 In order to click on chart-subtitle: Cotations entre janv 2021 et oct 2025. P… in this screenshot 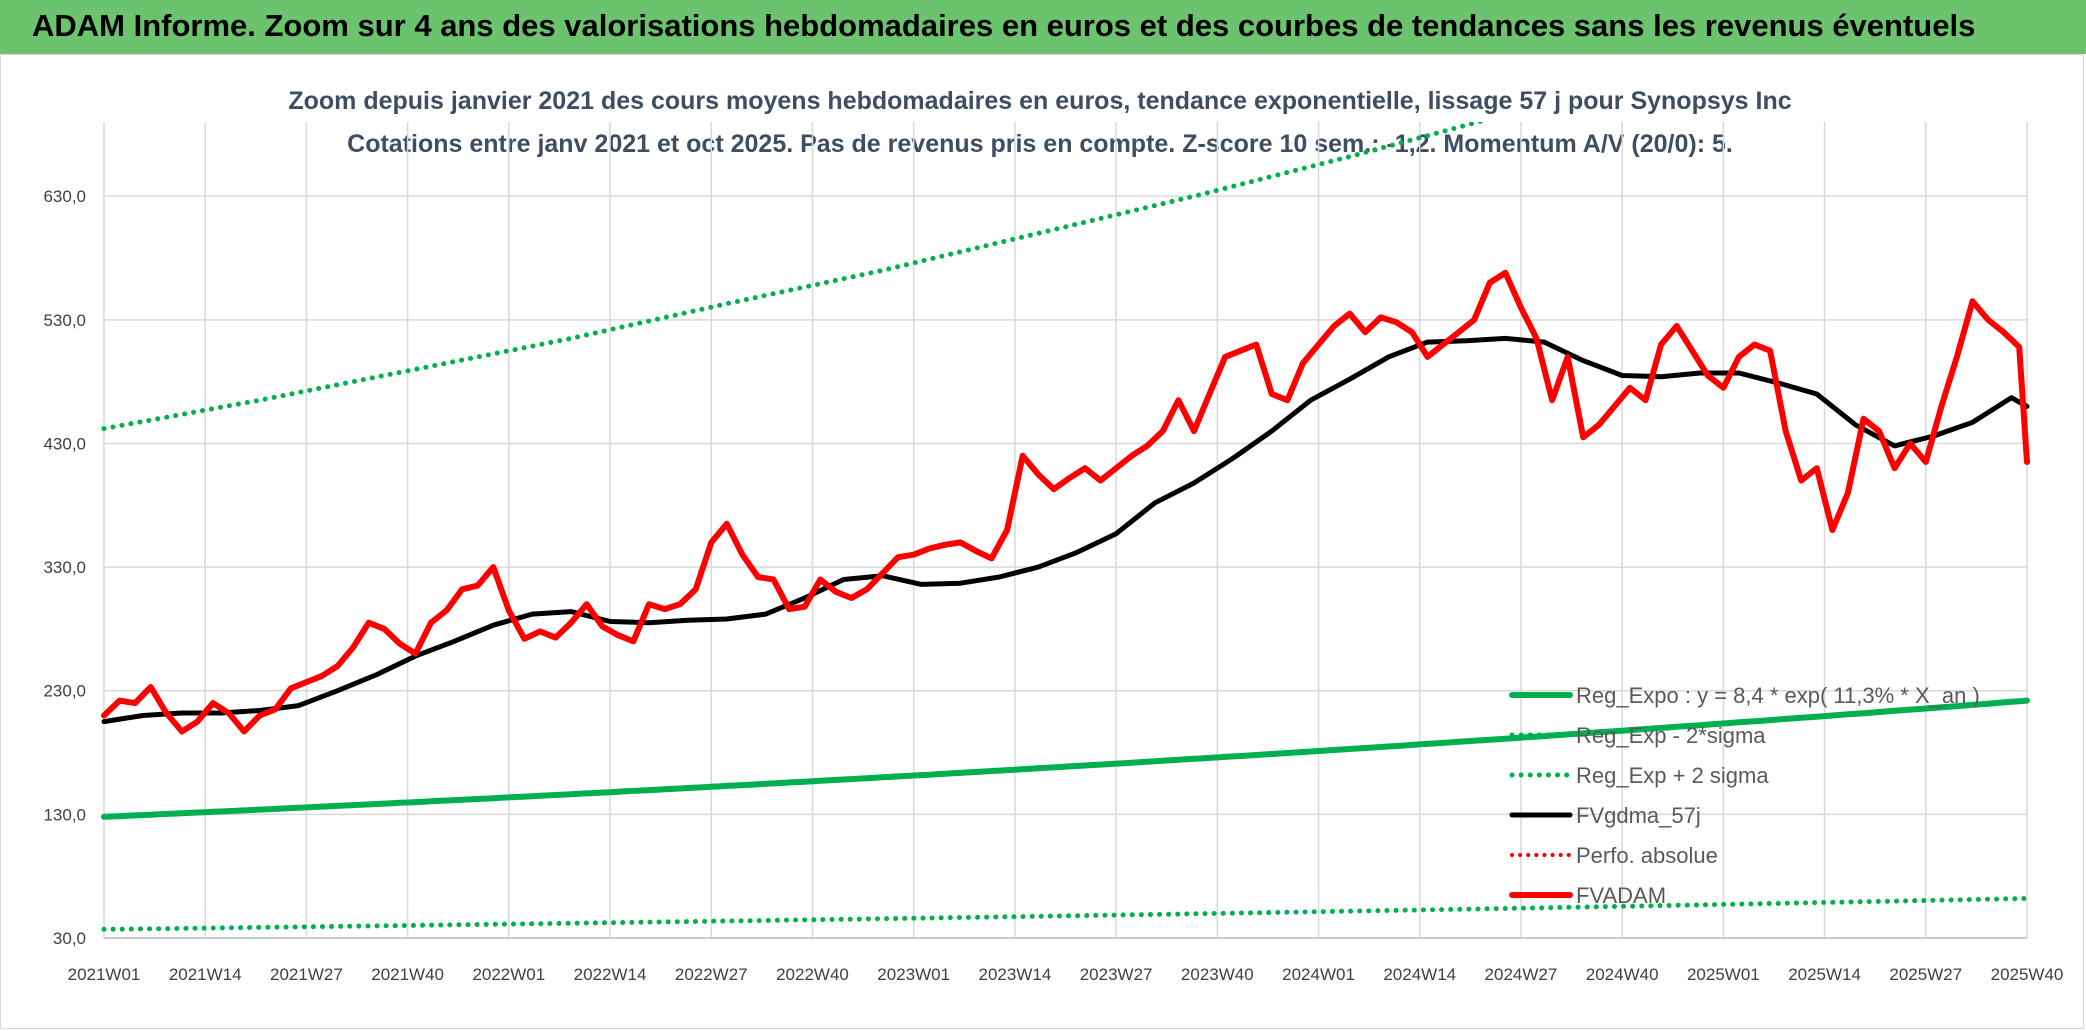, I will do `click(1040, 144)`.